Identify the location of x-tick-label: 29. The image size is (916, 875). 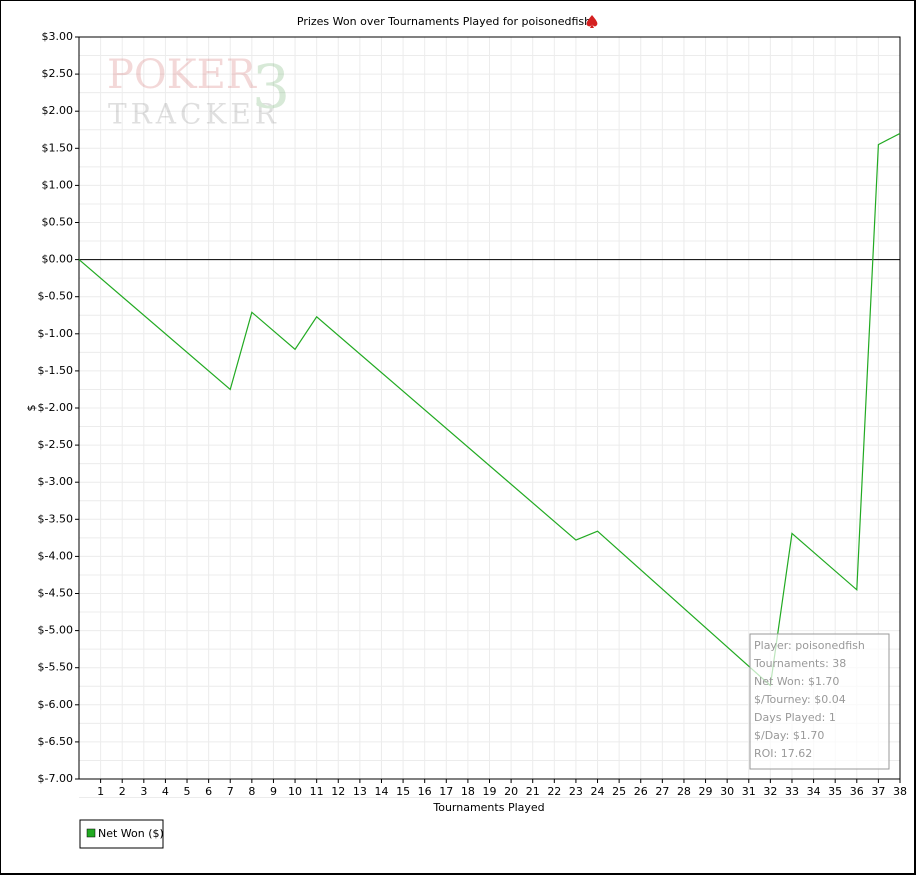
(706, 791).